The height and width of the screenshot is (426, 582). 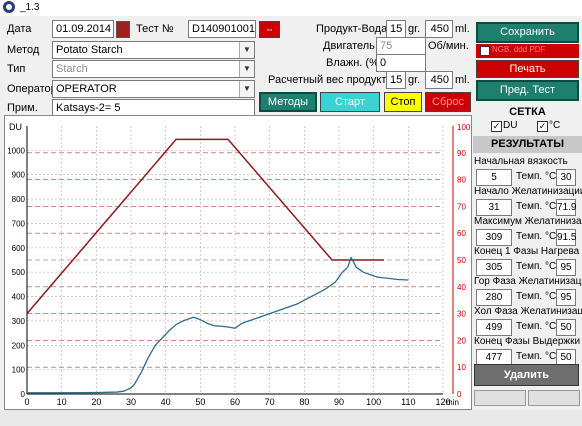 I want to click on left-tick-label: 1000, so click(x=16, y=150).